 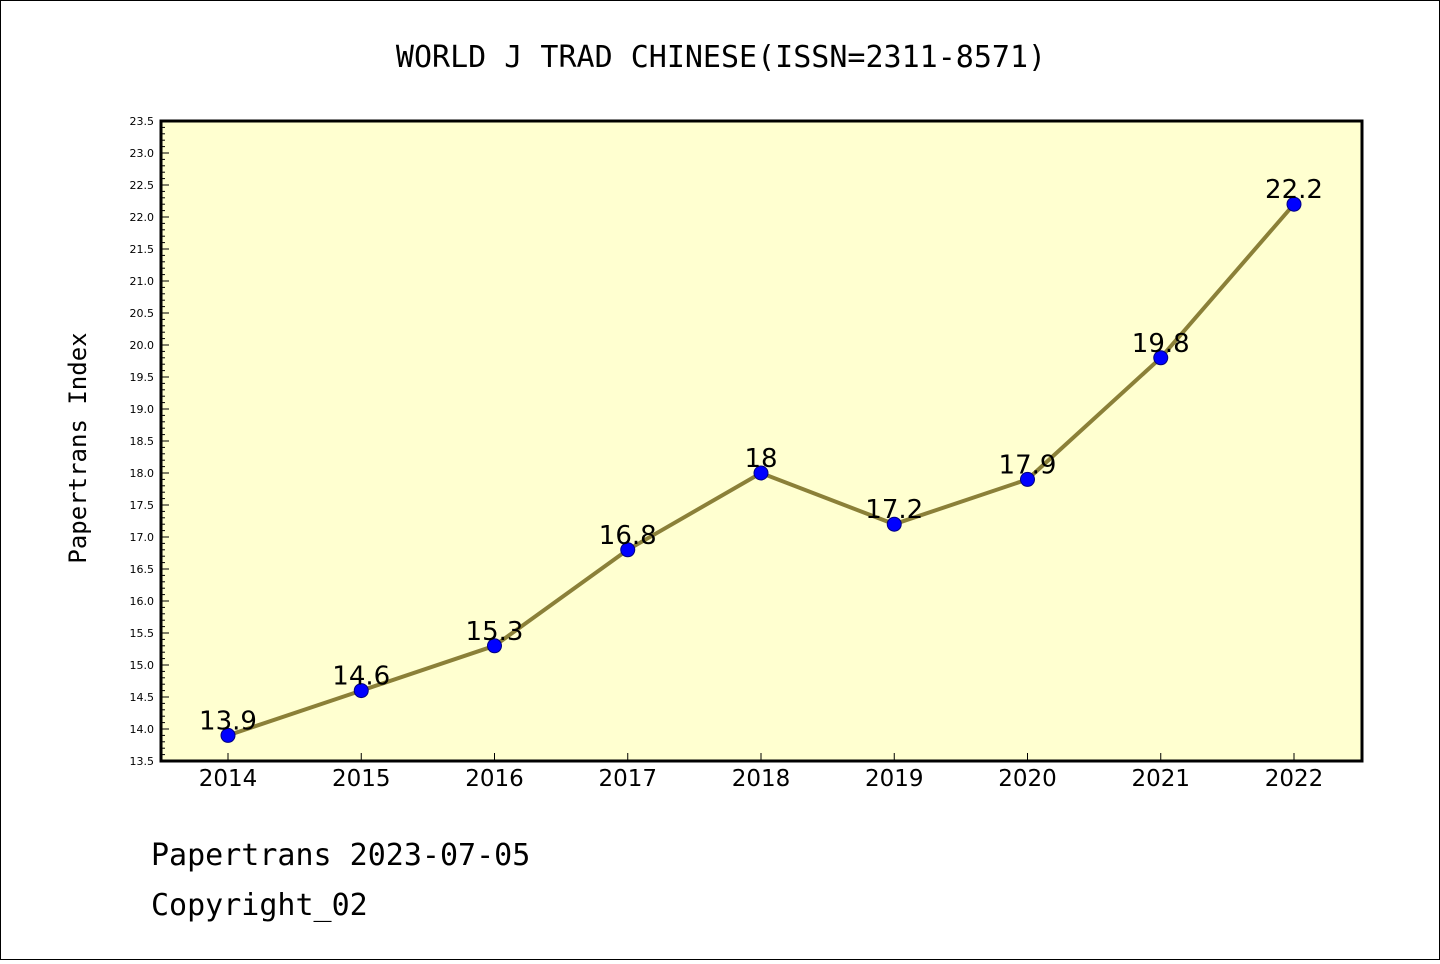 What do you see at coordinates (228, 721) in the screenshot?
I see `data-label-2014: 13.9` at bounding box center [228, 721].